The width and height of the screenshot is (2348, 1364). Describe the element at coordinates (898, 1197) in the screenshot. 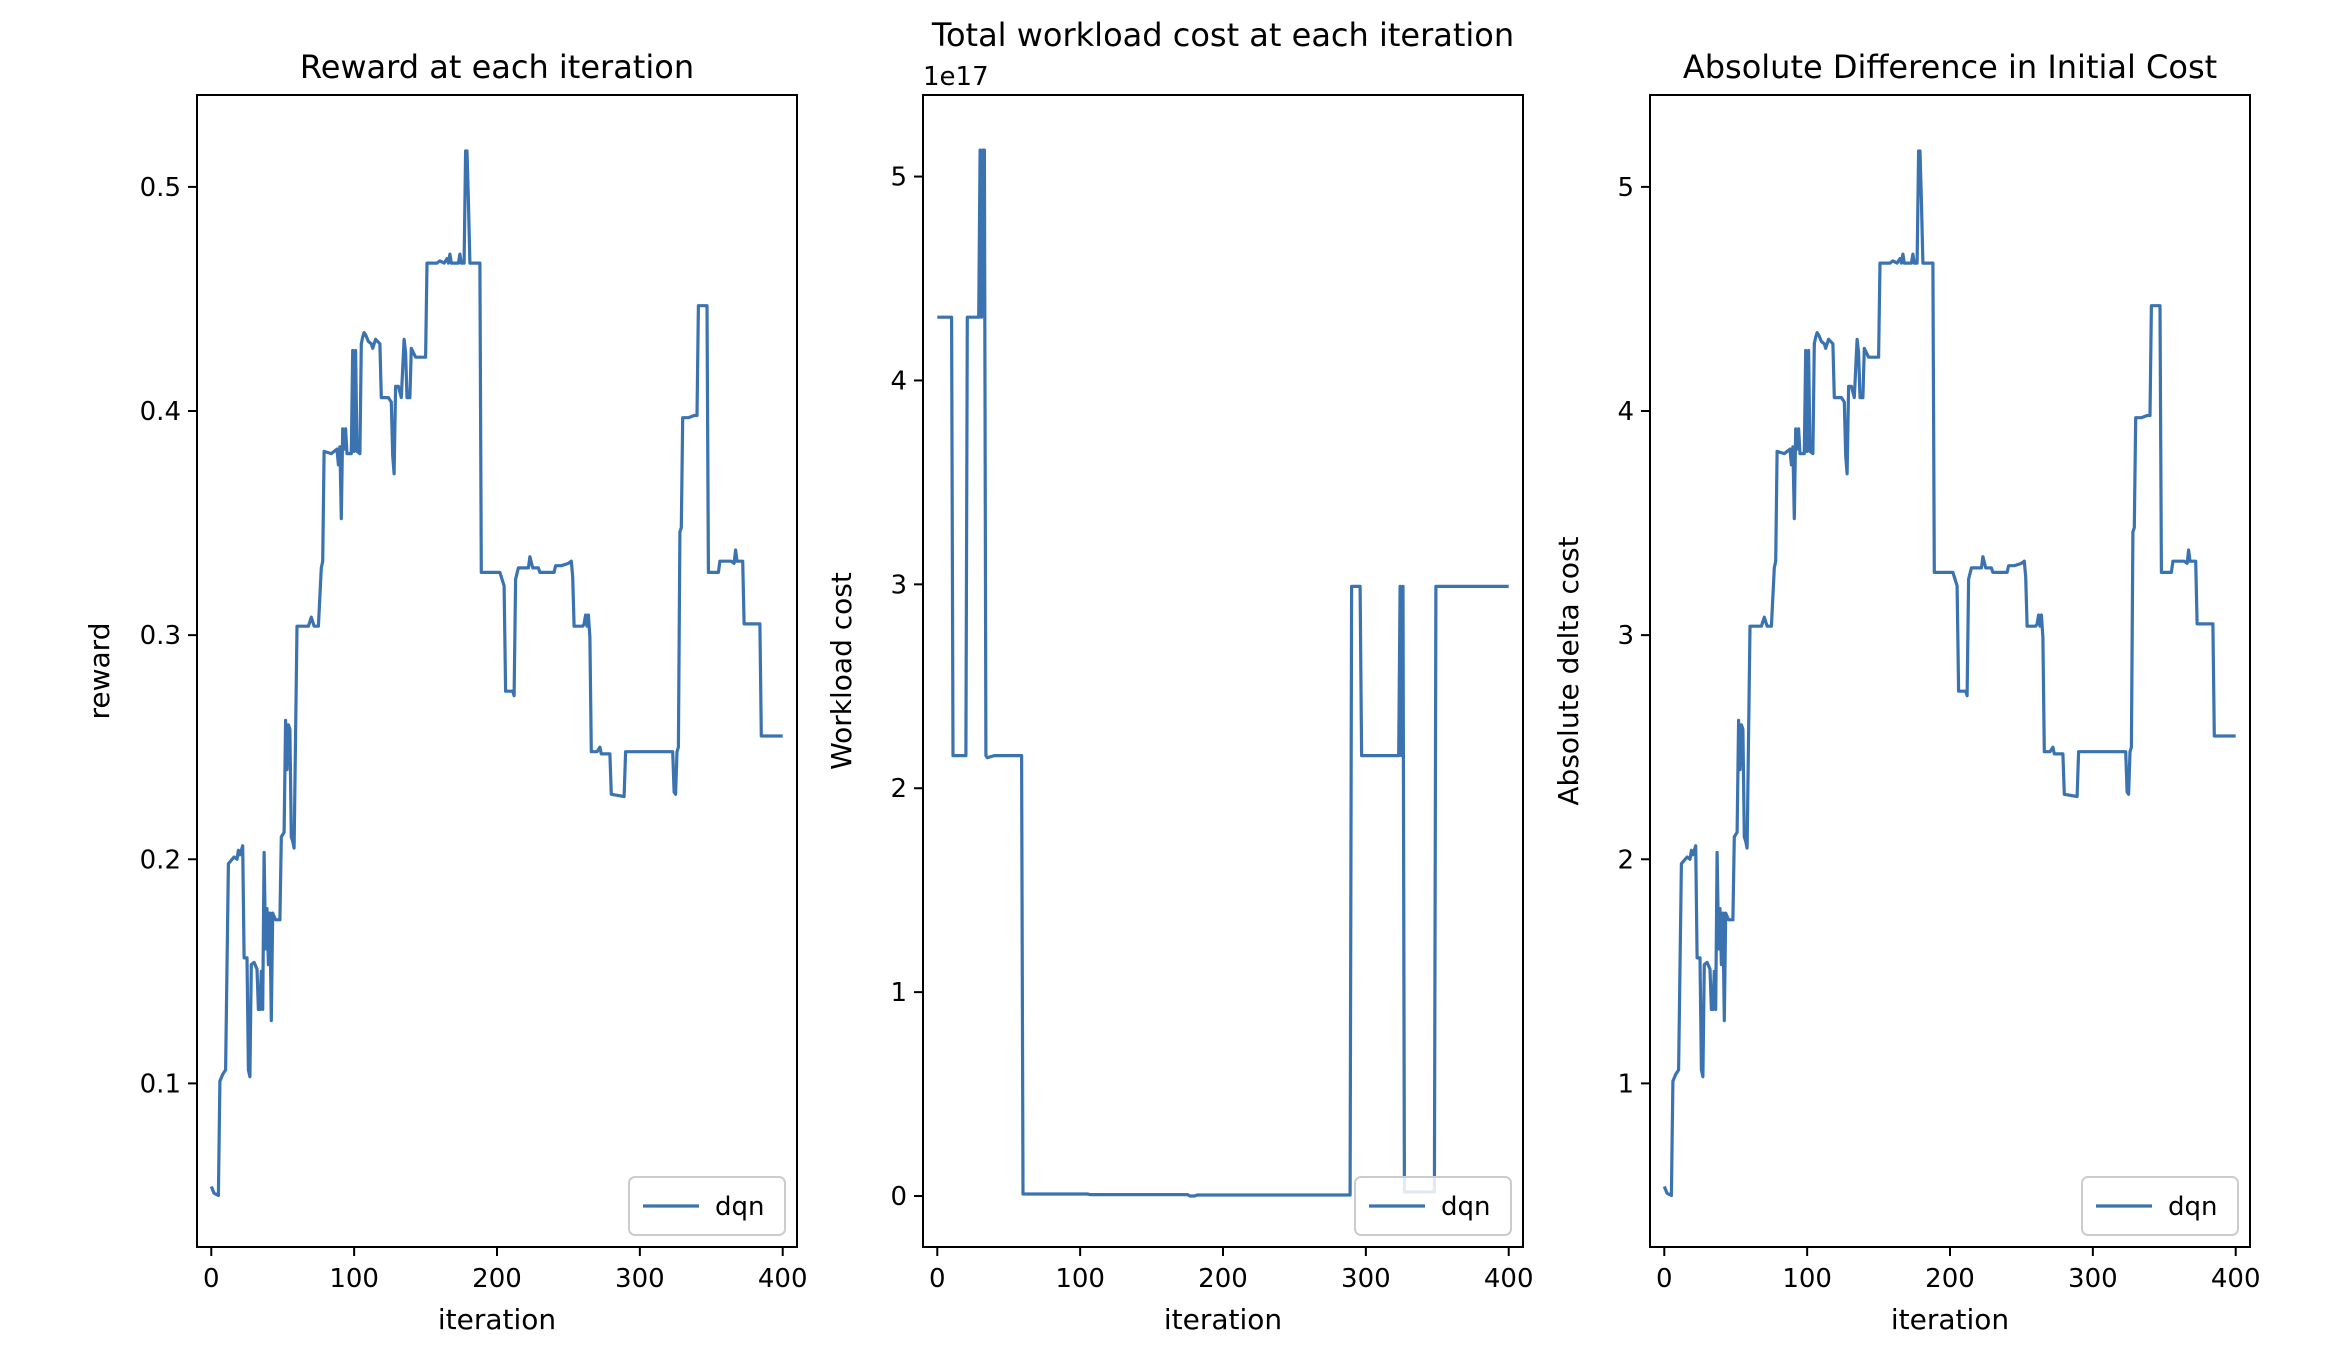

I see `y-tick-label: 0` at that location.